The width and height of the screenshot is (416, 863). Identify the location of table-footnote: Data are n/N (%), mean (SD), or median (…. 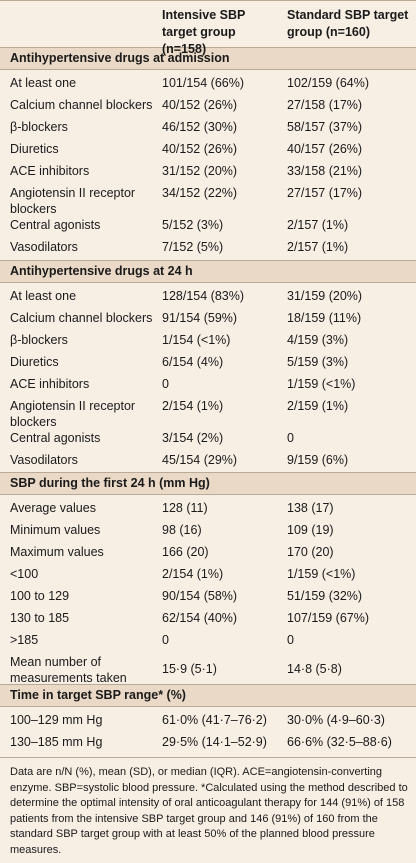
(209, 811).